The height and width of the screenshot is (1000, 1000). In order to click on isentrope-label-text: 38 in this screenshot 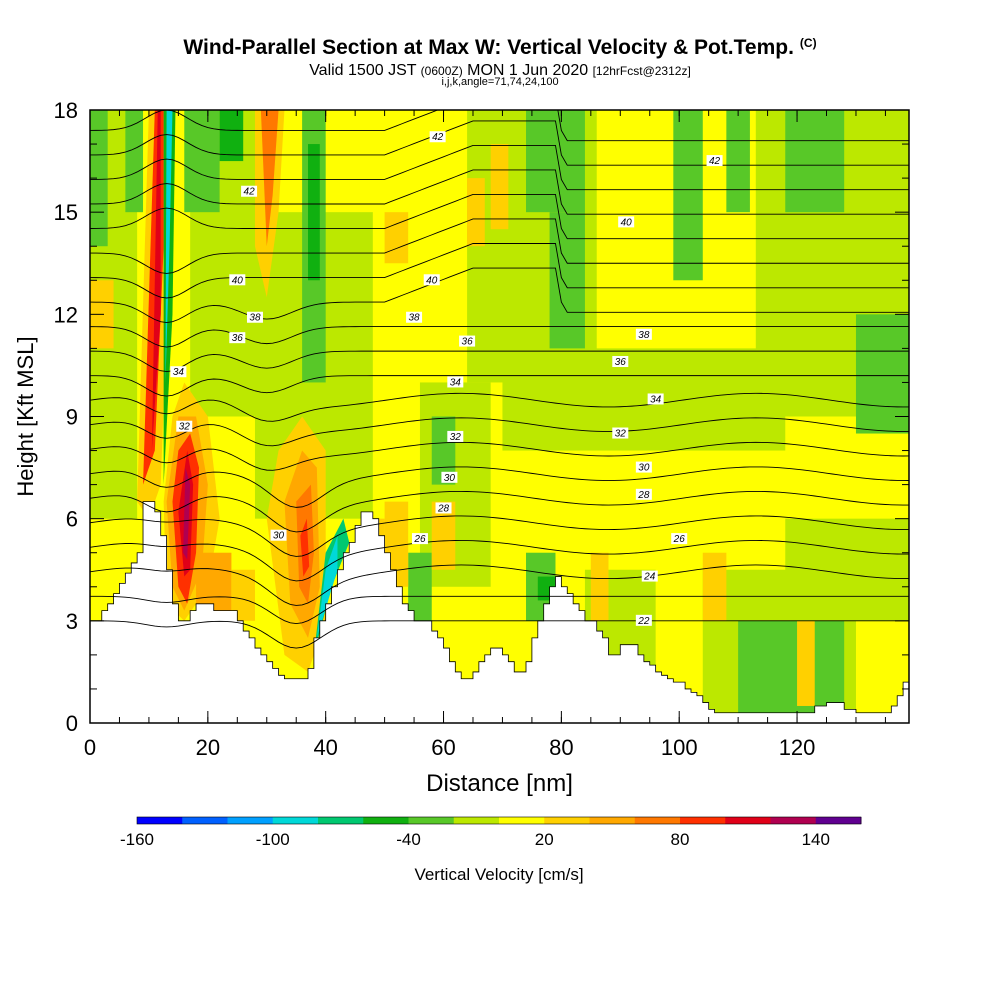, I will do `click(415, 318)`.